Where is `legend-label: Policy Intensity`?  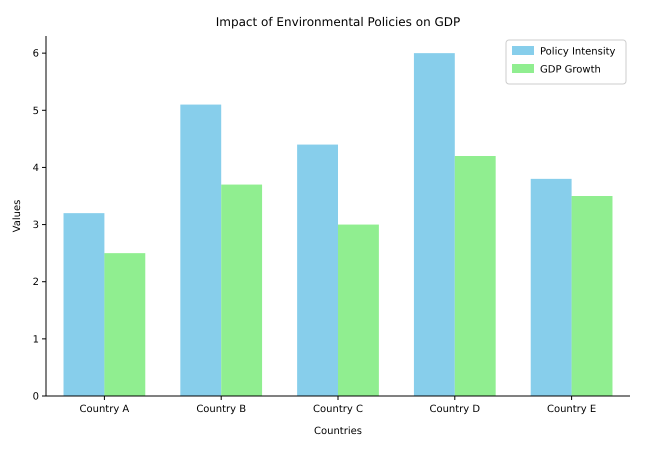
legend-label: Policy Intensity is located at coordinates (578, 52).